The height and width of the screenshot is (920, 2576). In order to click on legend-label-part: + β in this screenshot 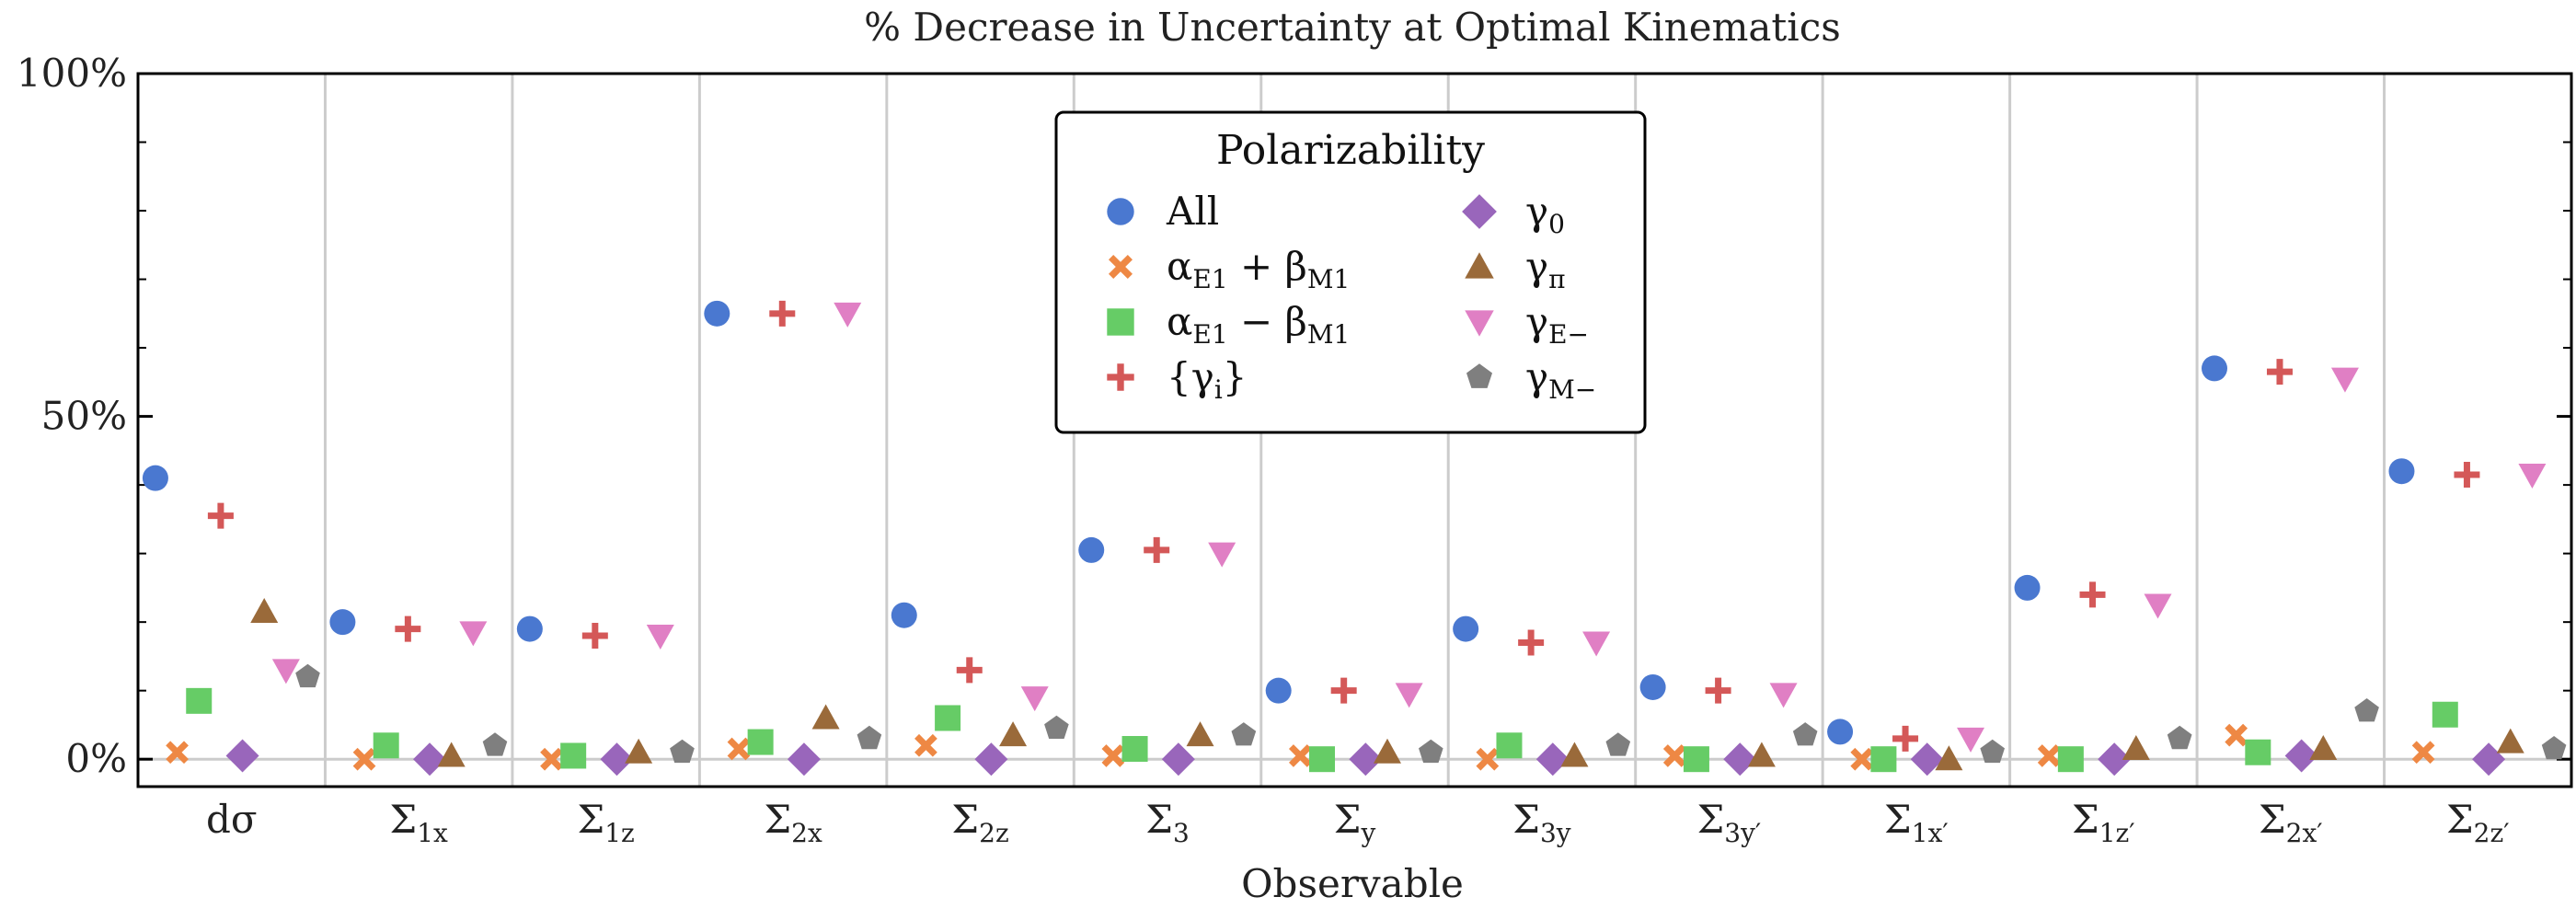, I will do `click(1267, 266)`.